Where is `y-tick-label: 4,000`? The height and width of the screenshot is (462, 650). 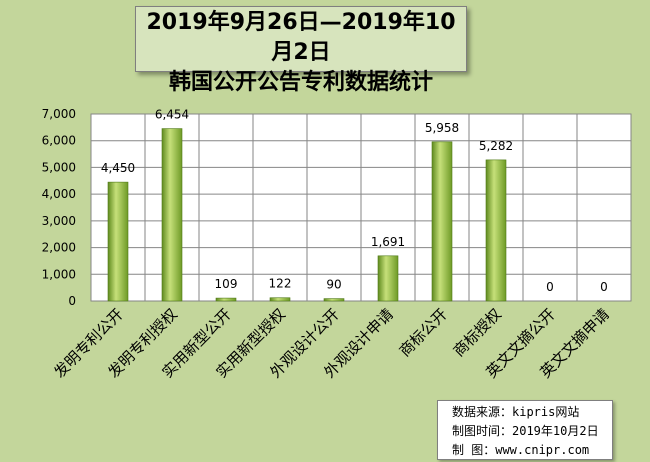 y-tick-label: 4,000 is located at coordinates (59, 194).